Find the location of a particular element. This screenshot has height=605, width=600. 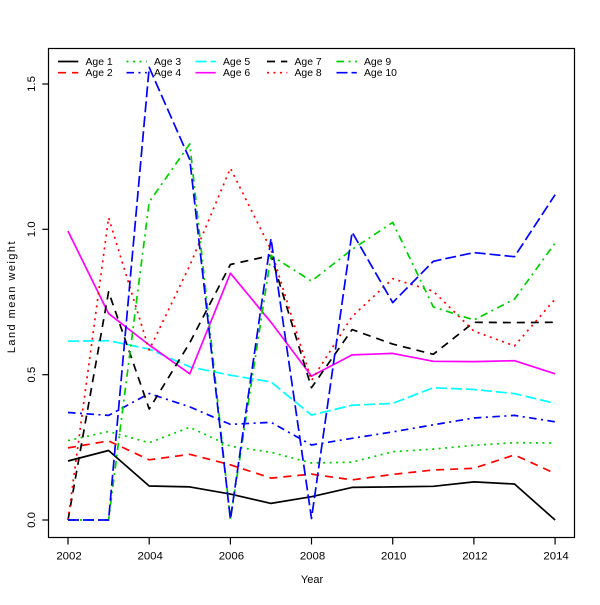

svg-text: Age 3 is located at coordinates (167, 62).